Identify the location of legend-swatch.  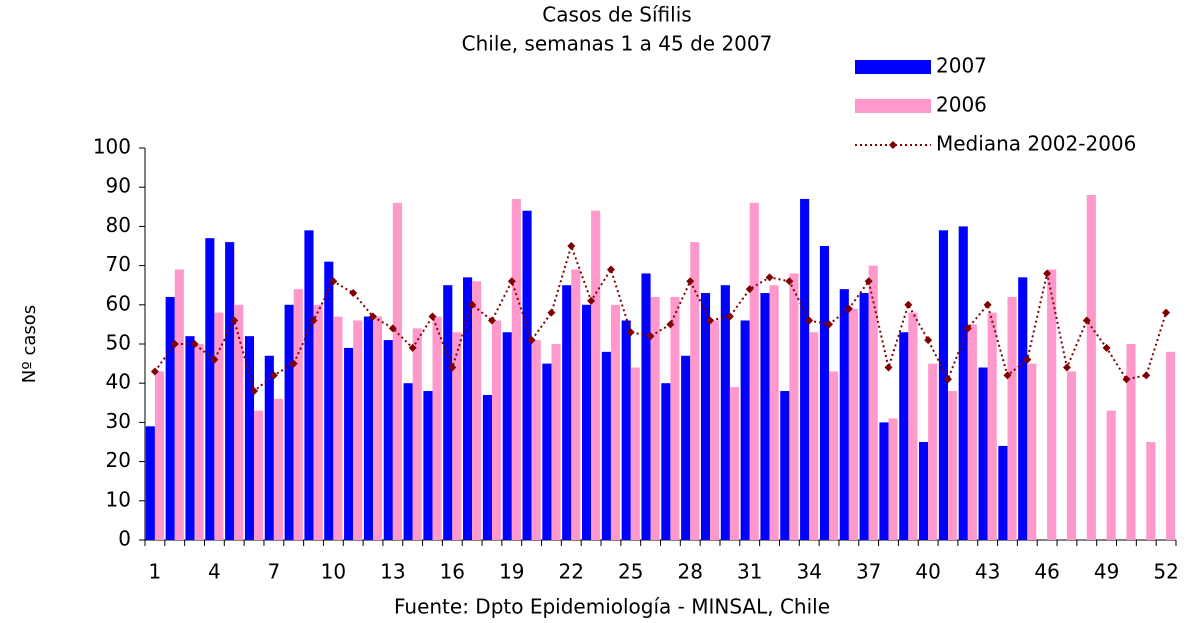
(893, 106).